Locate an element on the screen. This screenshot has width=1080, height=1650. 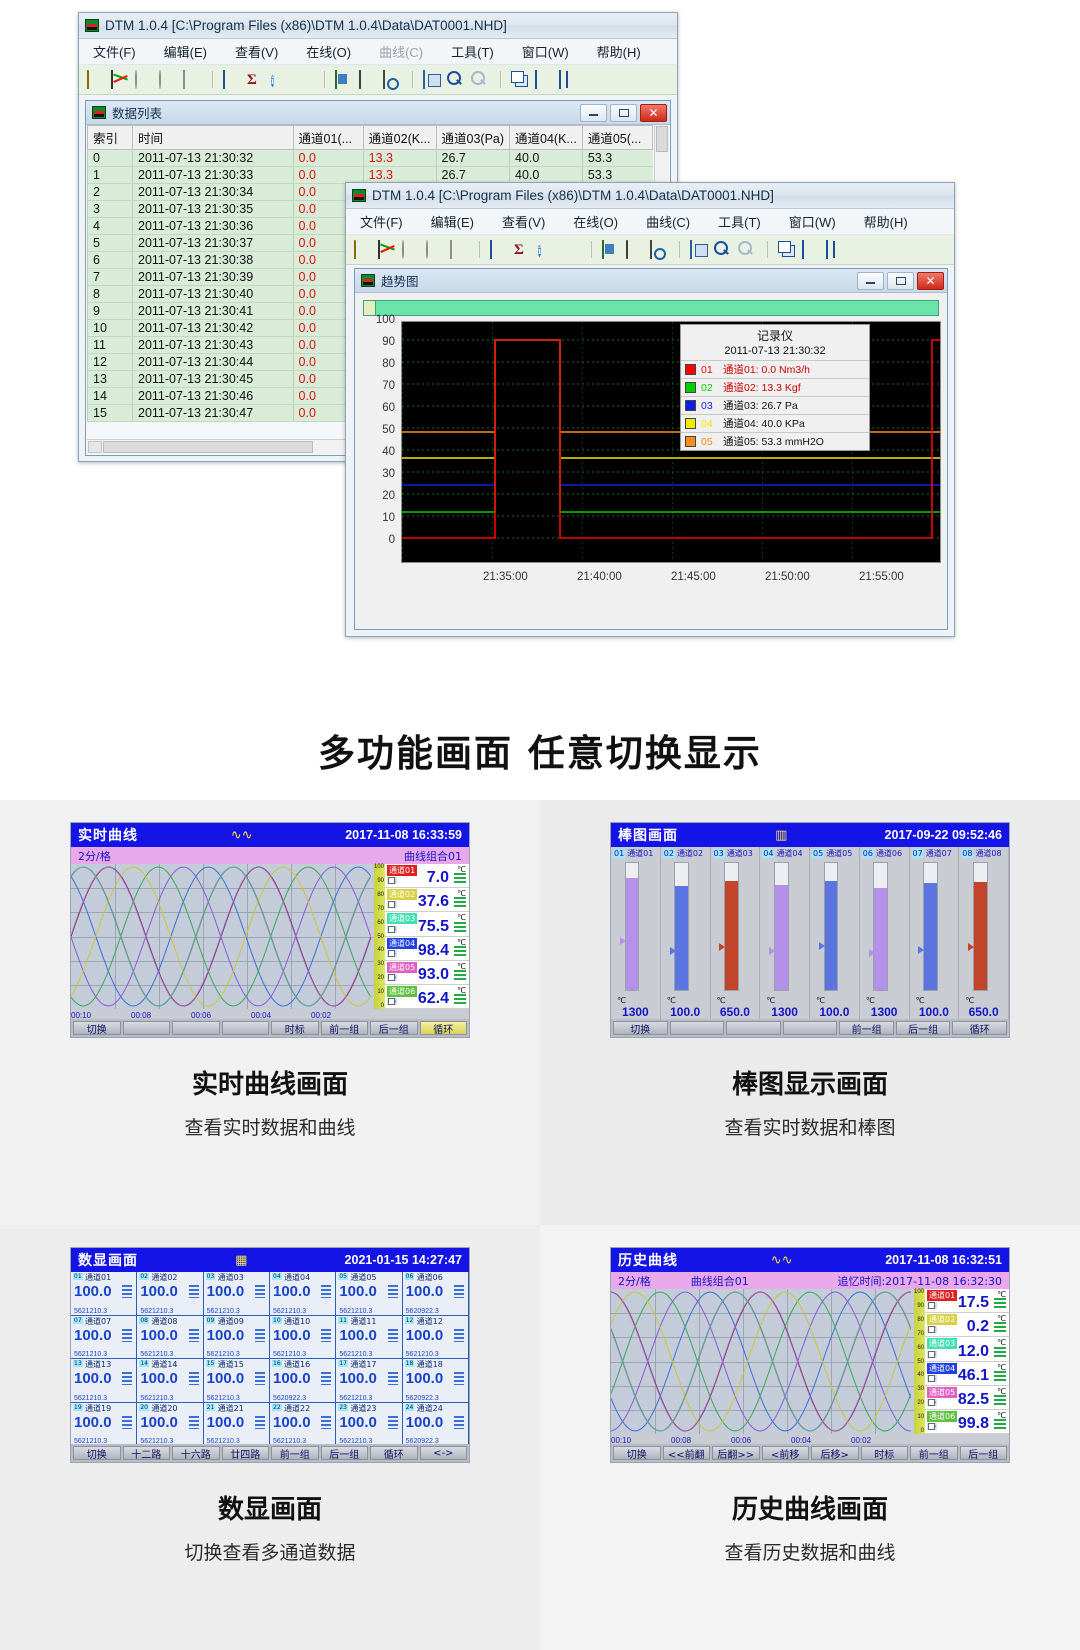
cascade-windows-icon is located at coordinates (787, 250).